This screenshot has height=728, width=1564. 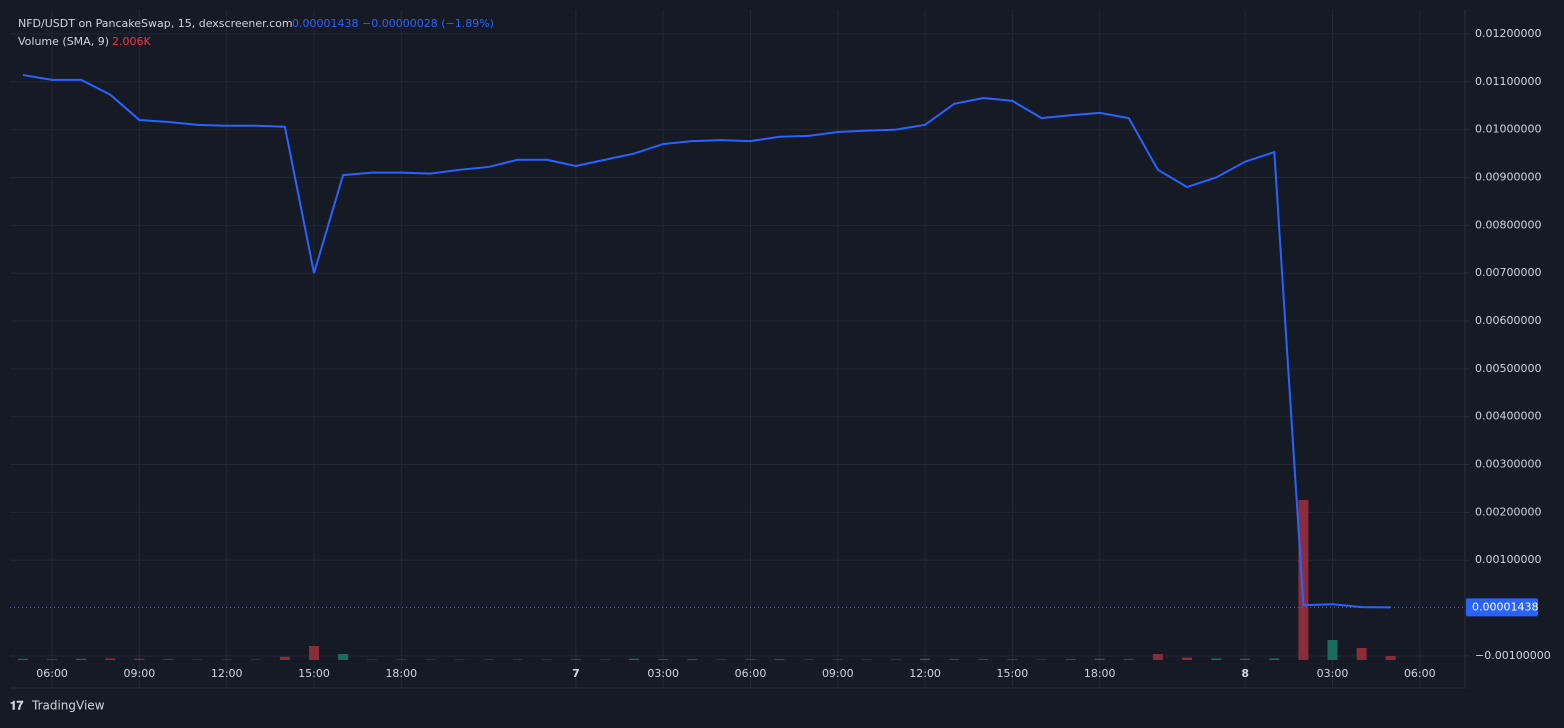 What do you see at coordinates (1513, 655) in the screenshot?
I see `y-tick-label: −0.00100000` at bounding box center [1513, 655].